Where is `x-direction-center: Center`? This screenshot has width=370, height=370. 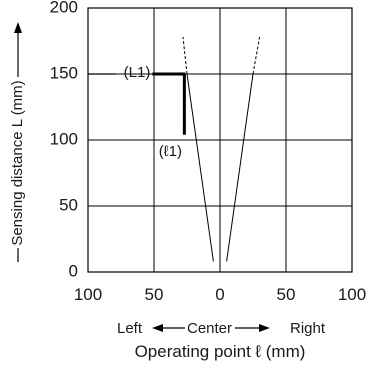 x-direction-center: Center is located at coordinates (209, 328).